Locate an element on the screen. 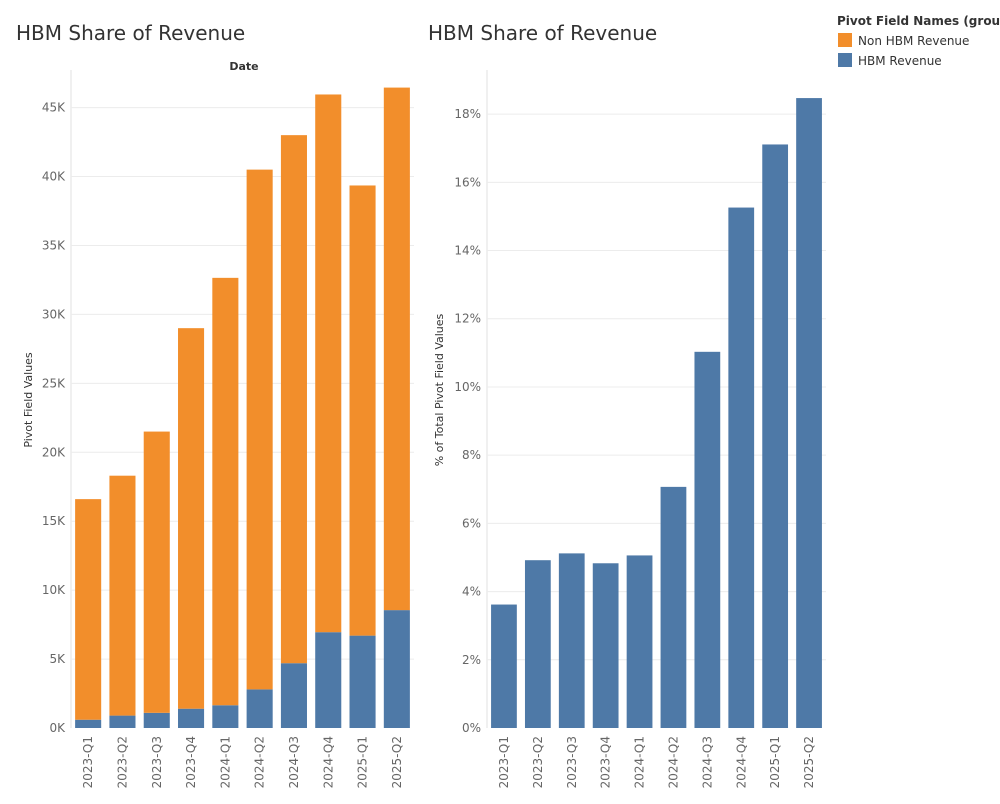 The image size is (1000, 804). left-x-tick-label: 2023-Q1 is located at coordinates (88, 762).